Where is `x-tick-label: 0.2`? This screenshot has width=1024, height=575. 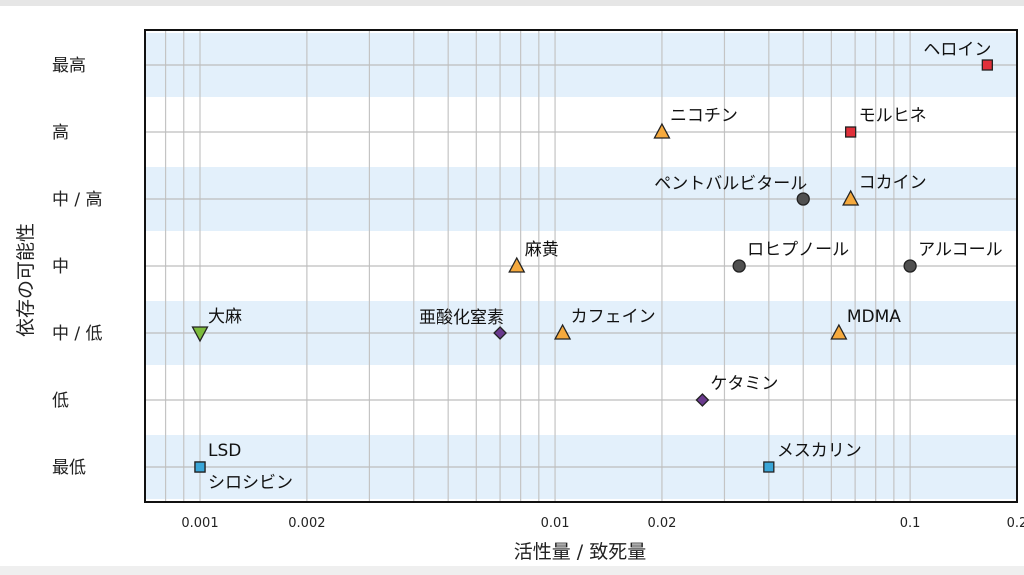 x-tick-label: 0.2 is located at coordinates (1015, 523).